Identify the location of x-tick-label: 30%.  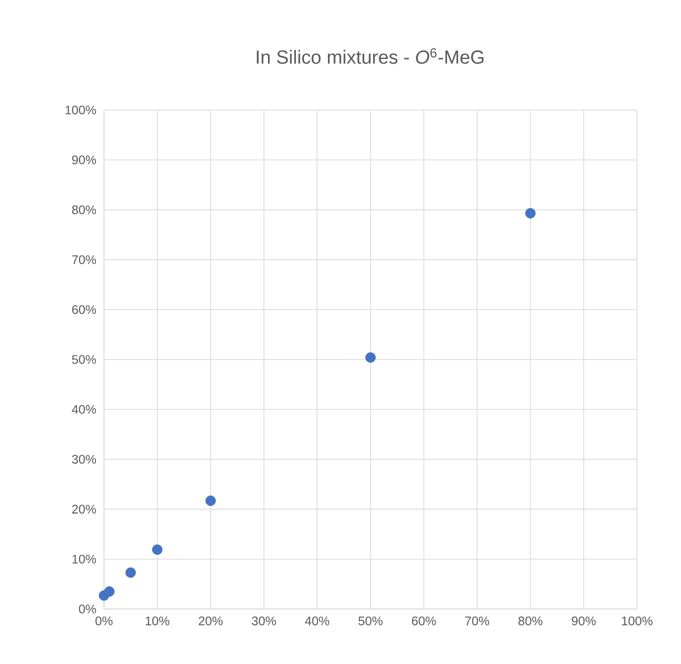
(264, 621).